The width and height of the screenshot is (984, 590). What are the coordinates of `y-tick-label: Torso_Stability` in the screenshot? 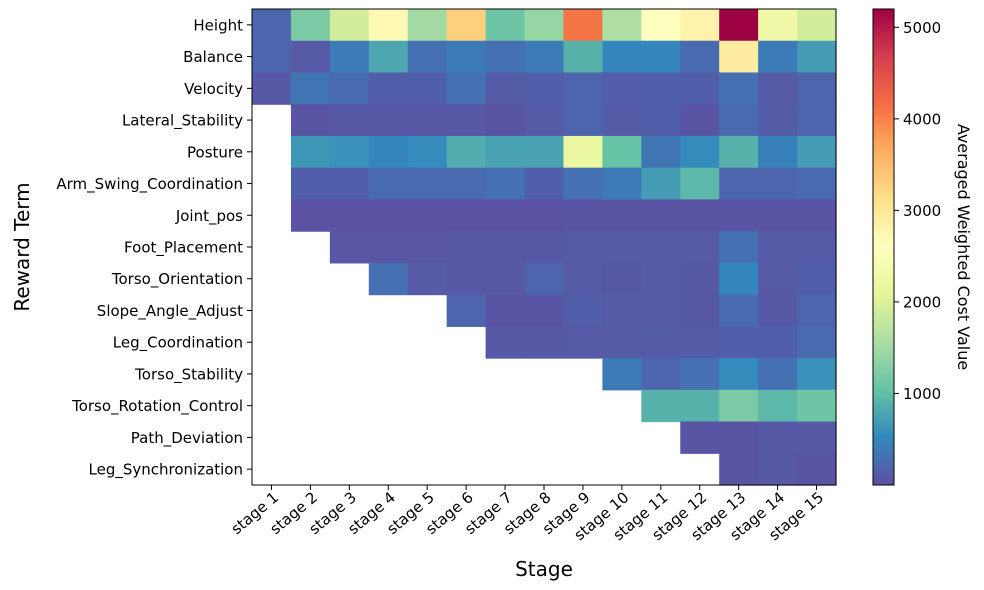 It's located at (188, 374).